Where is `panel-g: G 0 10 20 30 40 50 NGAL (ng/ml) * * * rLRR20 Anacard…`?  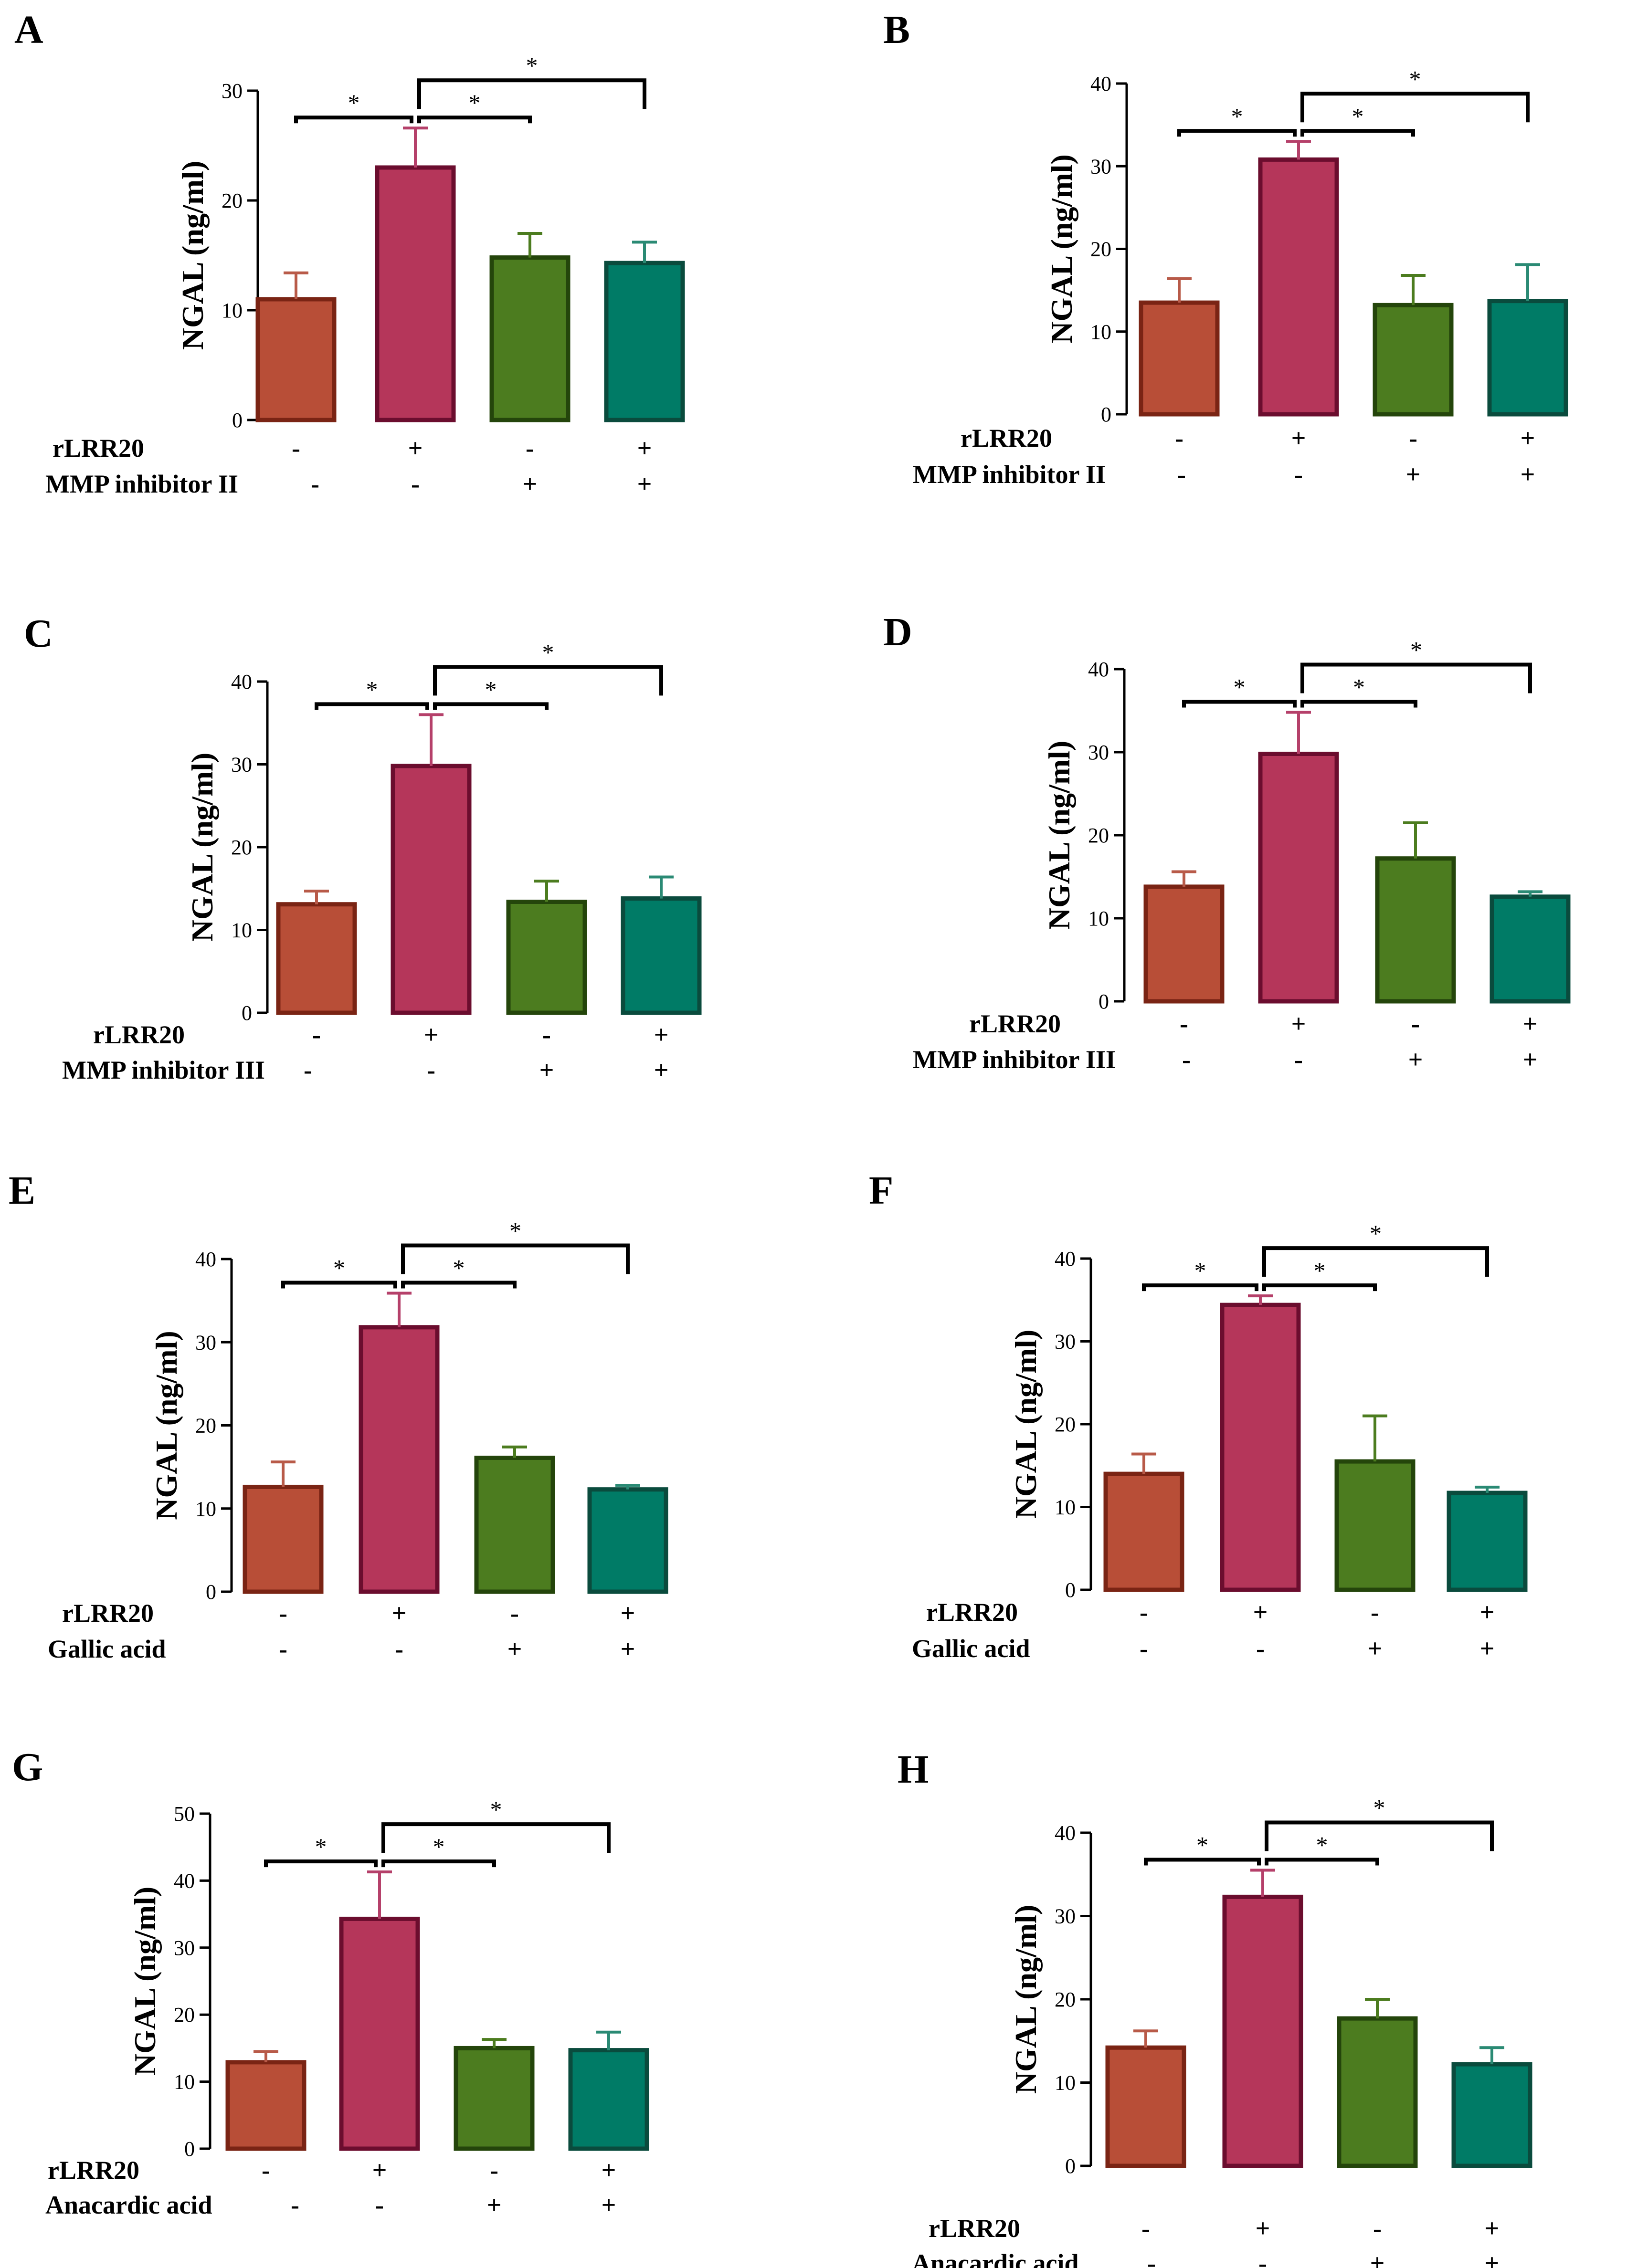
panel-g: G 0 10 20 30 40 50 NGAL (ng/ml) * * * rLRR20 Anacard… is located at coordinates (330, 1982).